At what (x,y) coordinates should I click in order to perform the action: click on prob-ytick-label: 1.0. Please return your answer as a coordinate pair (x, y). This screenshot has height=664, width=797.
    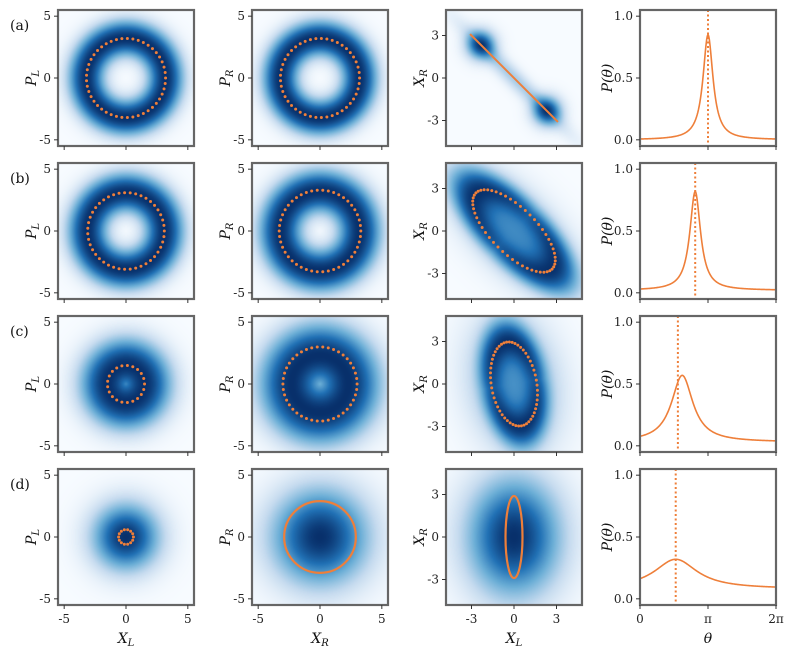
    Looking at the image, I should click on (623, 322).